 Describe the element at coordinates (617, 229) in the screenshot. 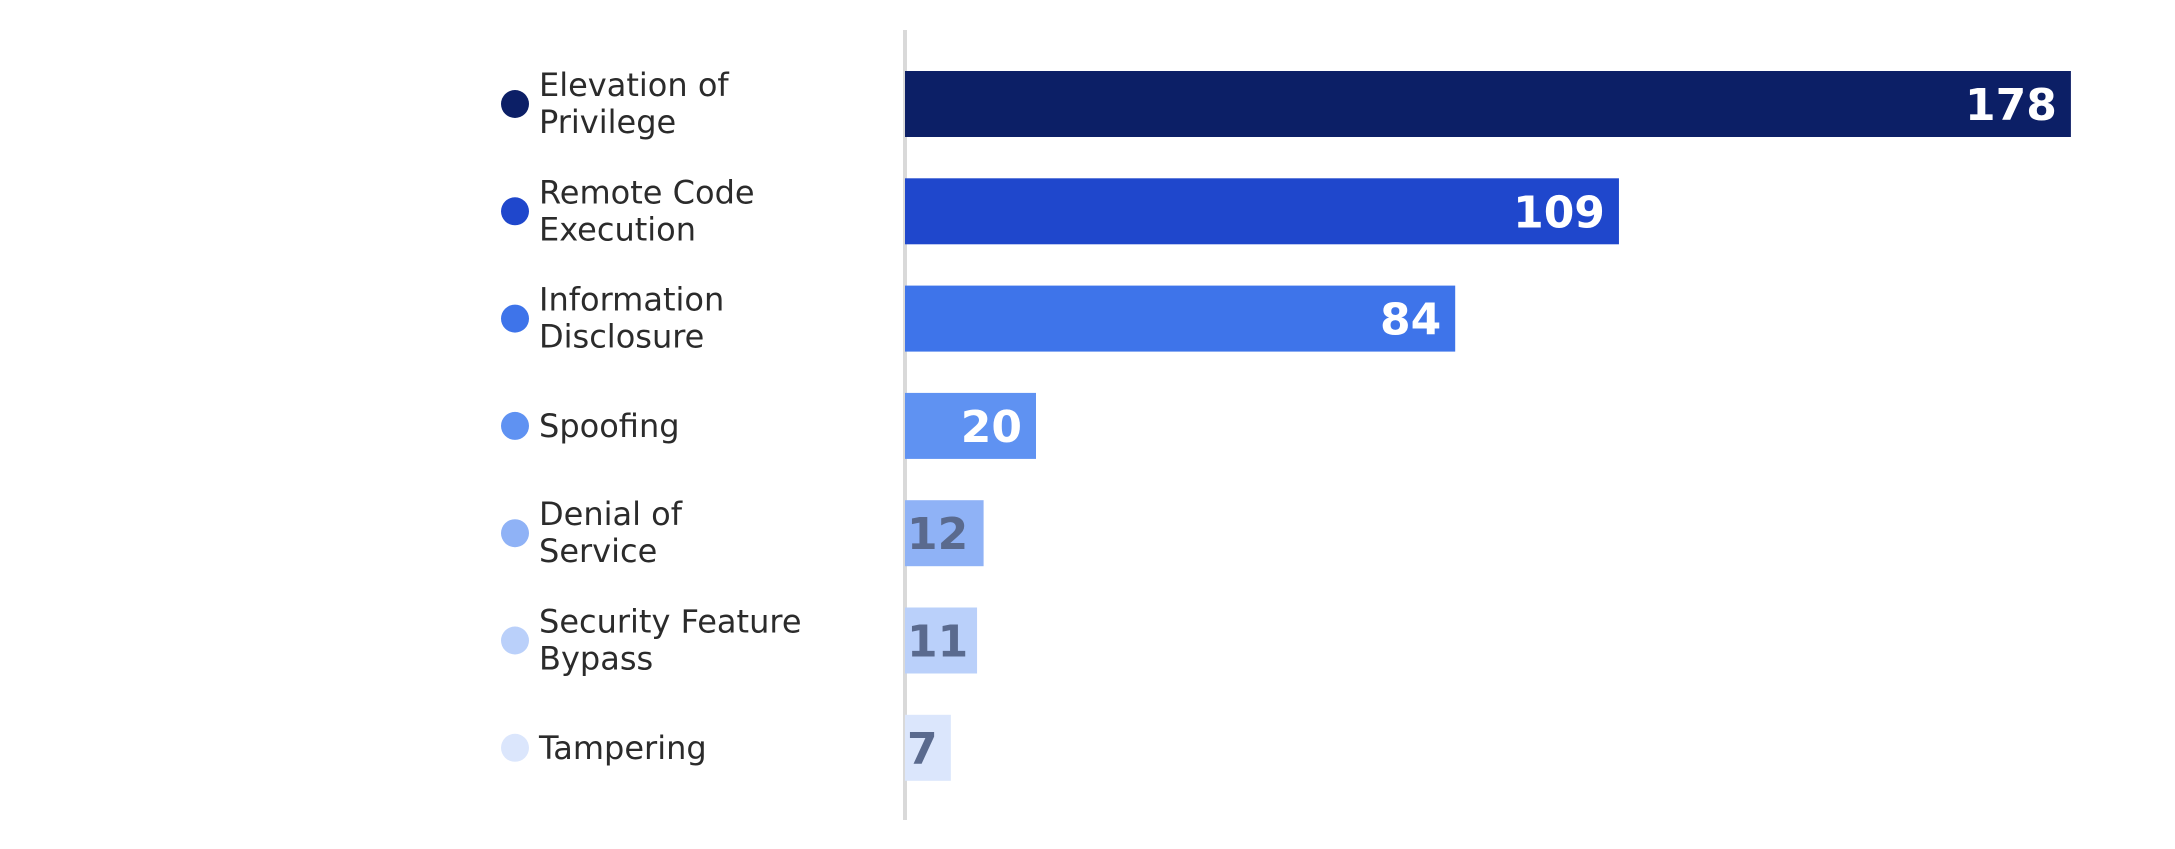

I see `category-label-line: Execution` at that location.